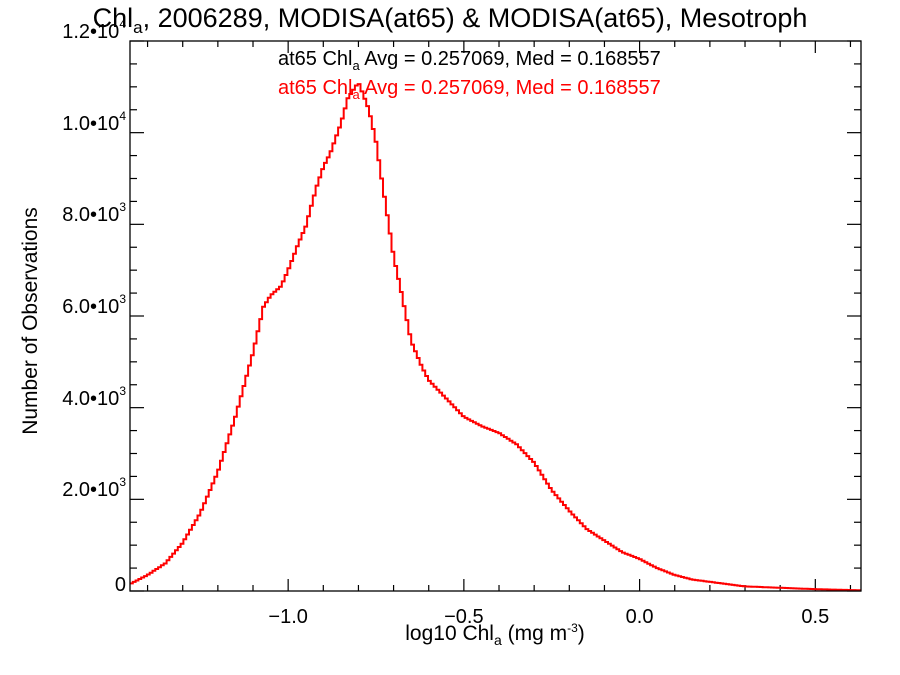  Describe the element at coordinates (94, 305) in the screenshot. I see `y-tick-label: 6.0•103` at that location.